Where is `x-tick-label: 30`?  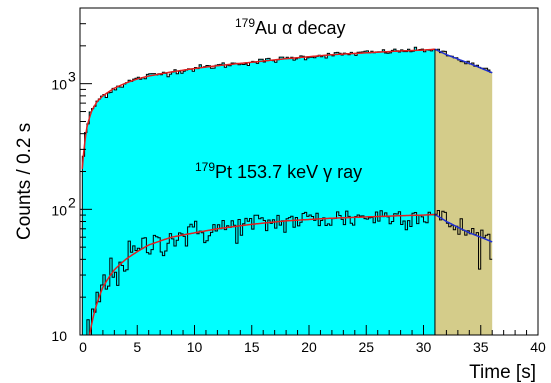 x-tick-label: 30 is located at coordinates (424, 347).